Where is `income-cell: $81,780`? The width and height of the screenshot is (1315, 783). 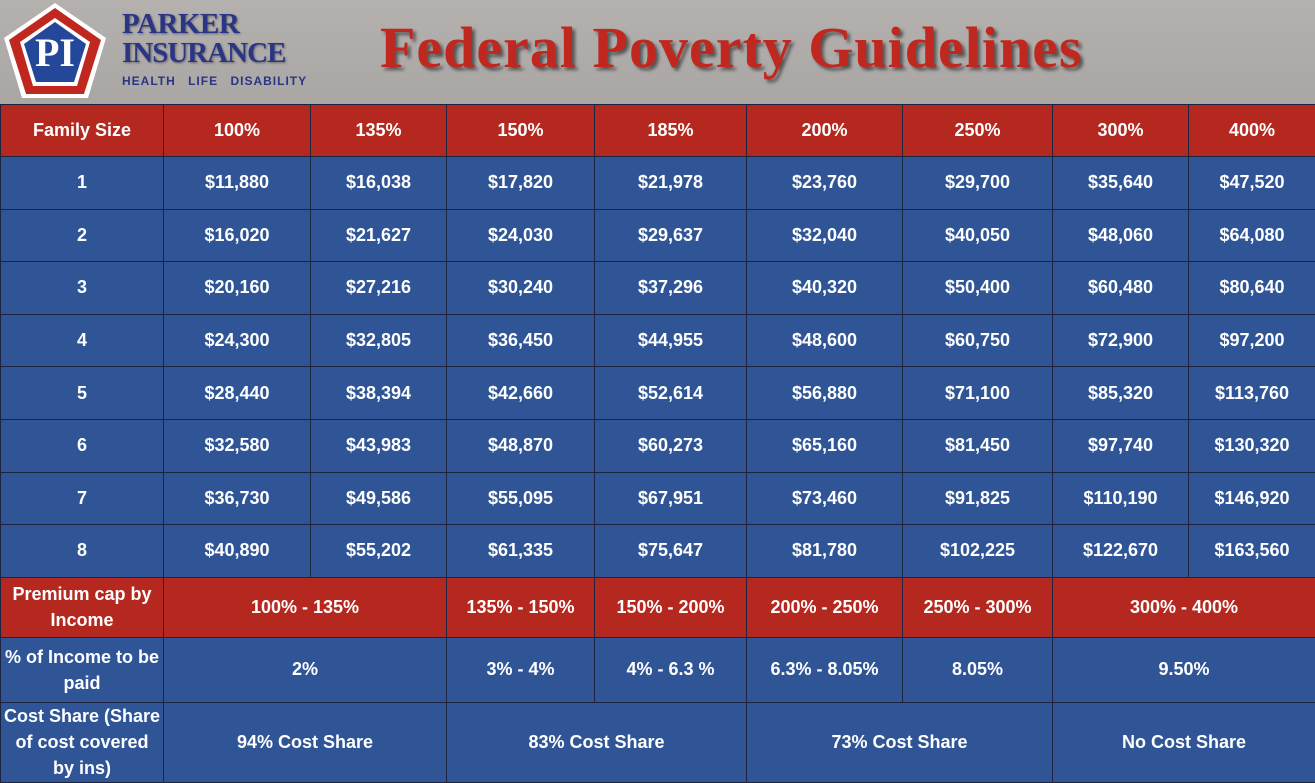
income-cell: $81,780 is located at coordinates (824, 551).